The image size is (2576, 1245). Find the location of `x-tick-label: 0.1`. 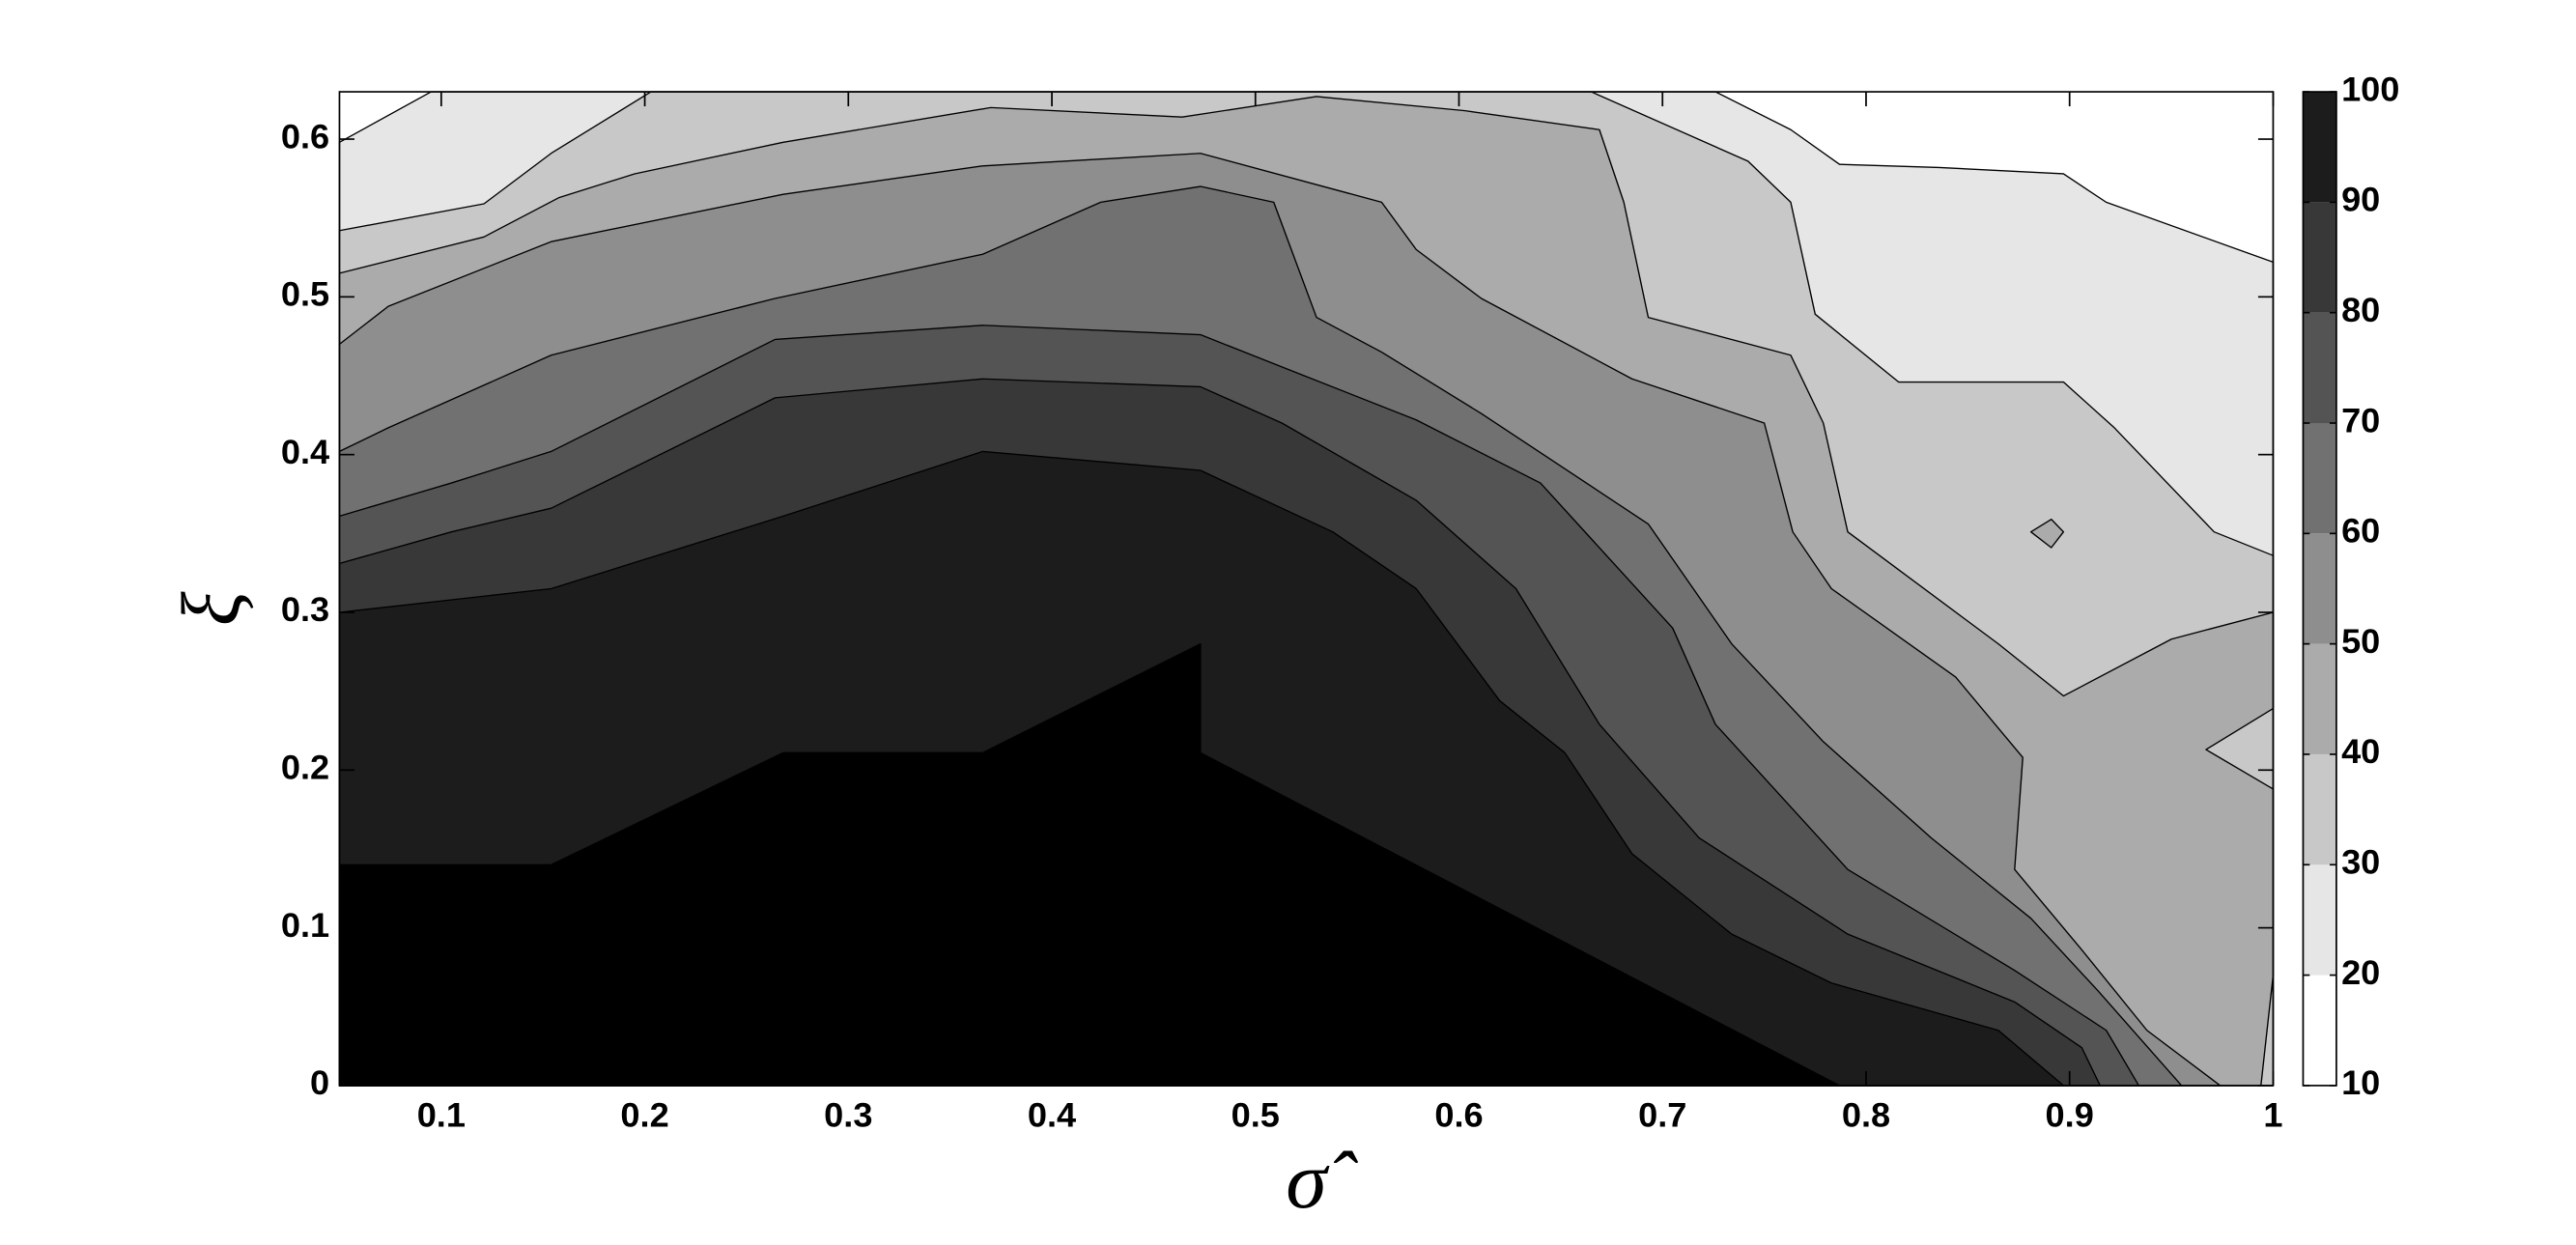

x-tick-label: 0.1 is located at coordinates (441, 1115).